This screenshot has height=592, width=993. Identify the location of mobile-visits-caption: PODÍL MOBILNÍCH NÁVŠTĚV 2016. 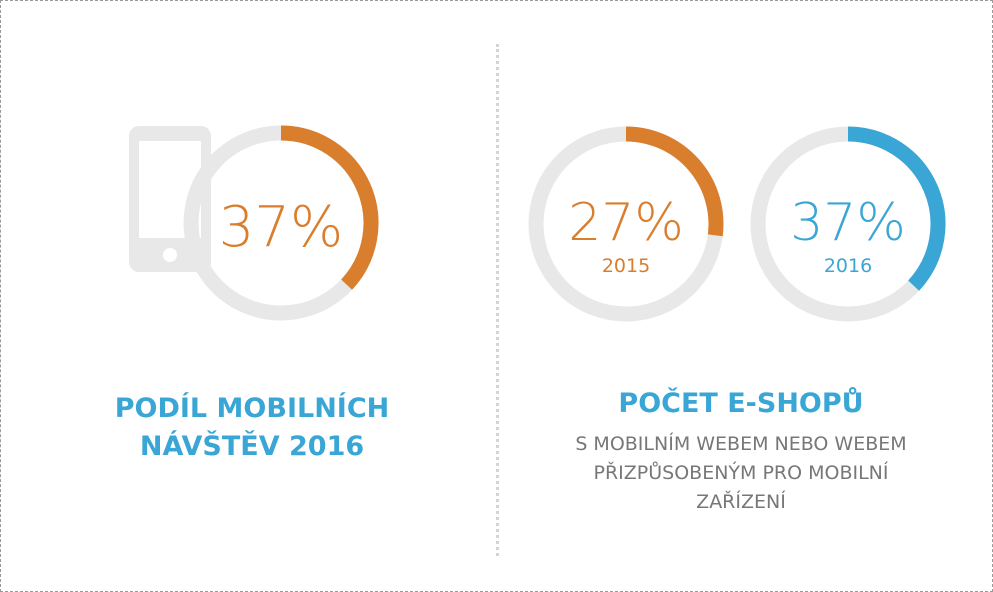
(252, 428).